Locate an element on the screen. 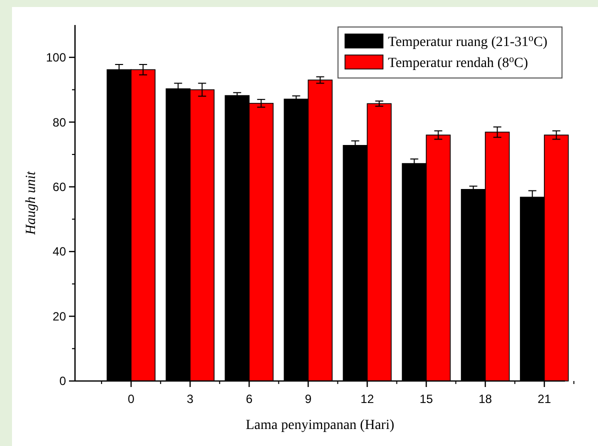 The image size is (598, 446). x-axis-title: Lama penyimpanan (Hari) is located at coordinates (320, 425).